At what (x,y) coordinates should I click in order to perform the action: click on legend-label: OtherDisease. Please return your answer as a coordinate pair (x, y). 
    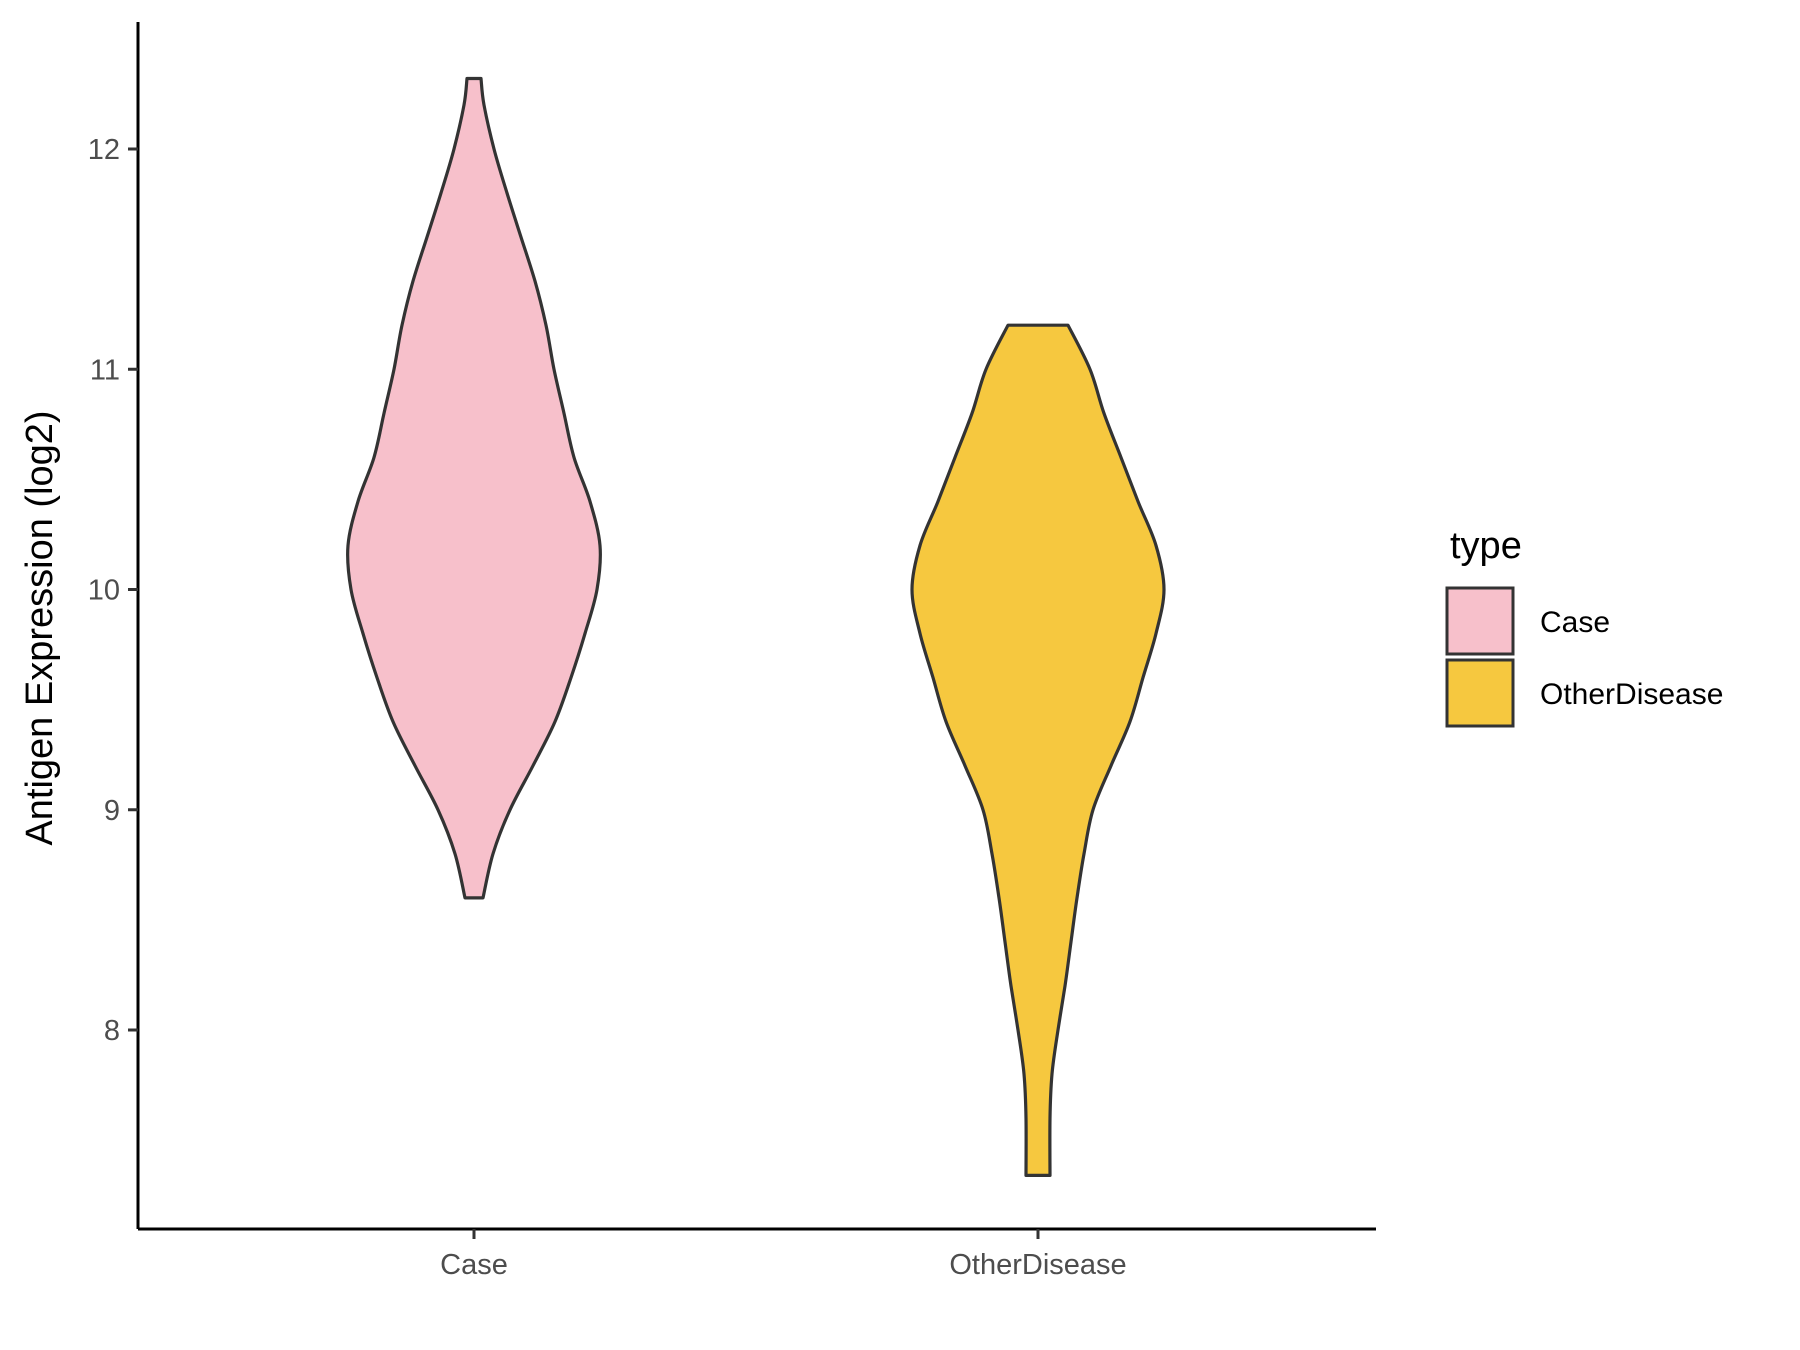
    Looking at the image, I should click on (1631, 694).